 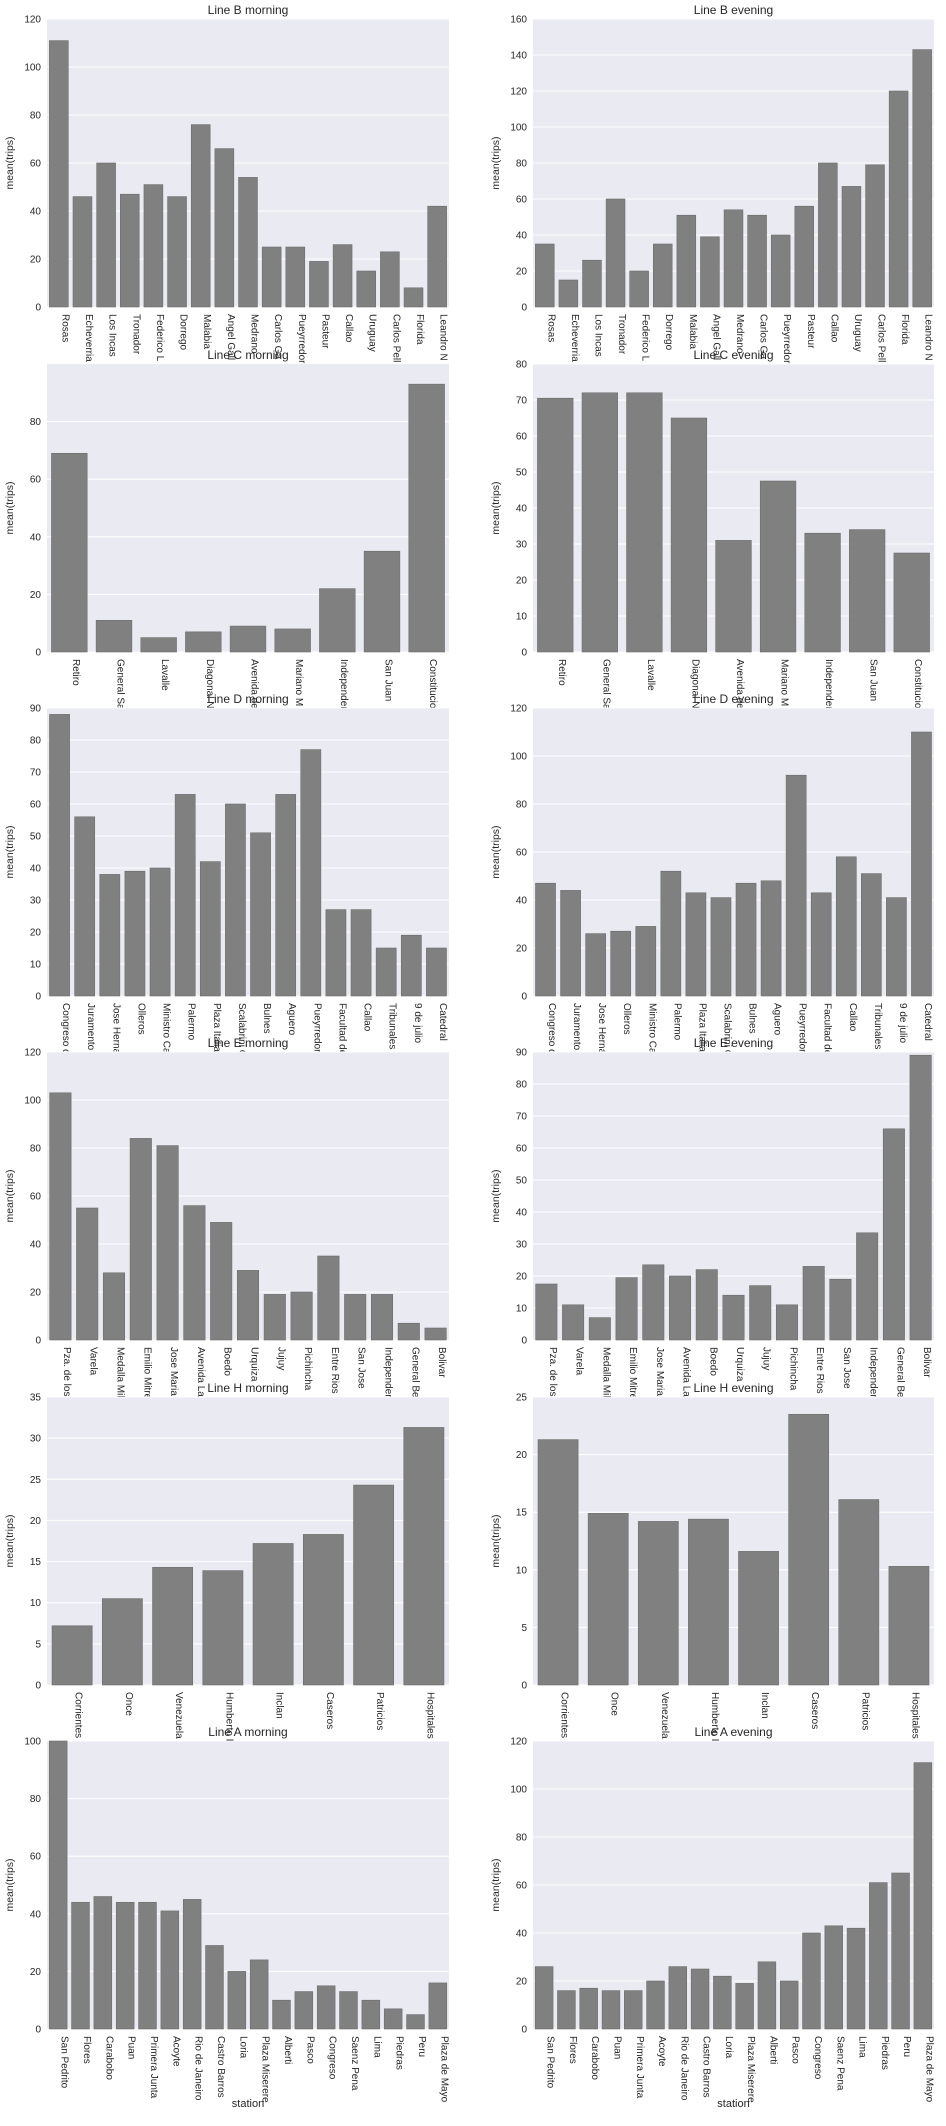 What do you see at coordinates (36, 805) in the screenshot?
I see `y-tick-label: 60` at bounding box center [36, 805].